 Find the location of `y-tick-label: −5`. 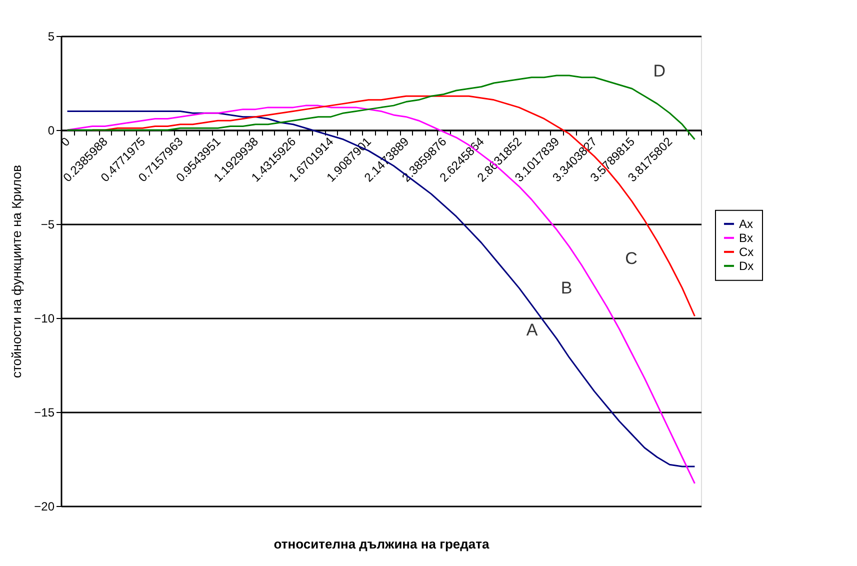

y-tick-label: −5 is located at coordinates (47, 225).